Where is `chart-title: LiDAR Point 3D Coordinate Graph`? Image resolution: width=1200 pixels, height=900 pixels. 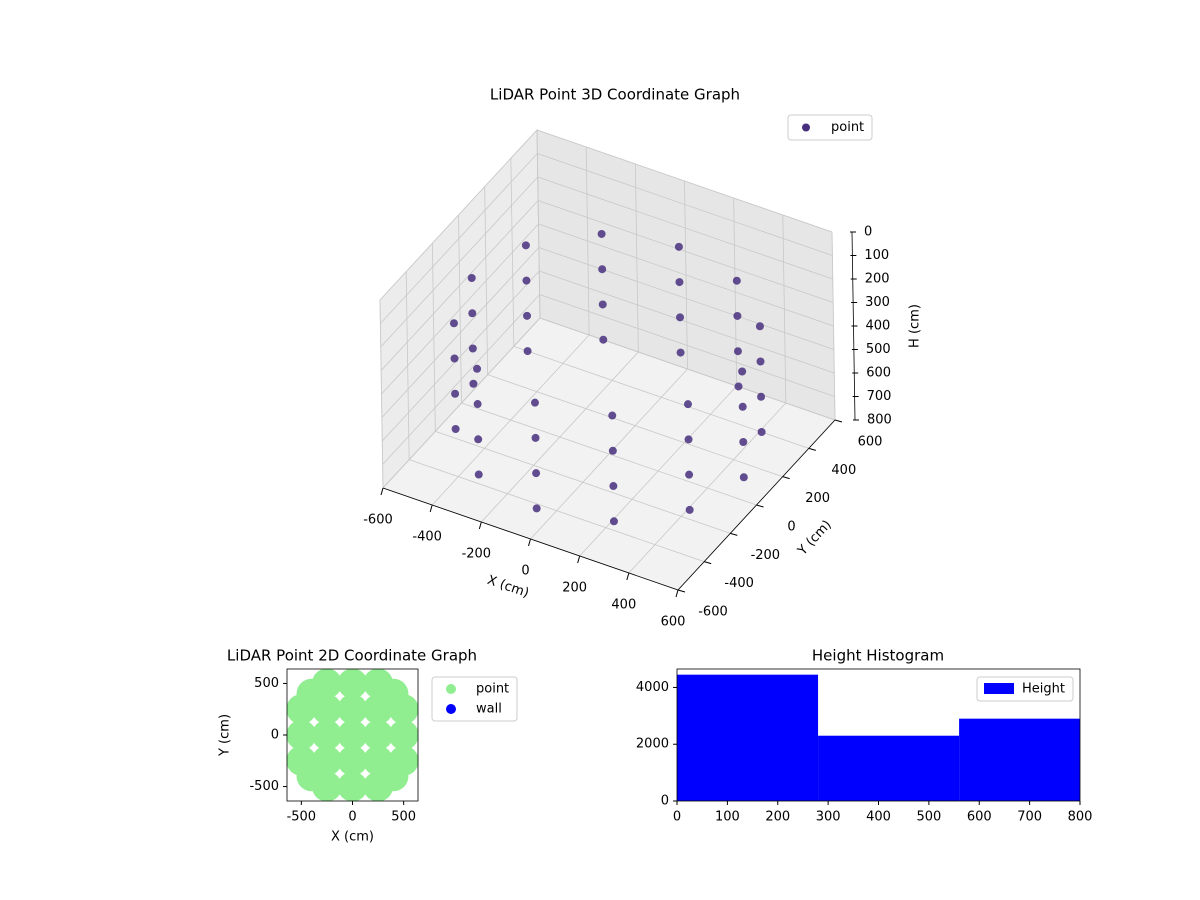 chart-title: LiDAR Point 3D Coordinate Graph is located at coordinates (615, 95).